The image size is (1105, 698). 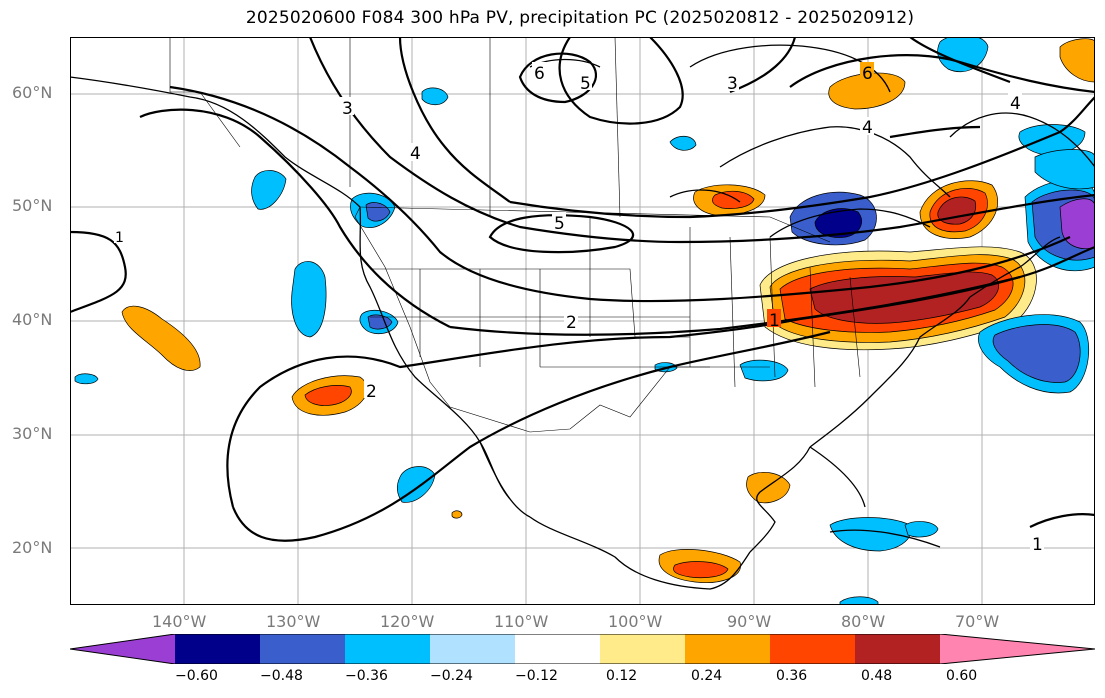 What do you see at coordinates (32, 547) in the screenshot?
I see `lat-label-20n: 20°N` at bounding box center [32, 547].